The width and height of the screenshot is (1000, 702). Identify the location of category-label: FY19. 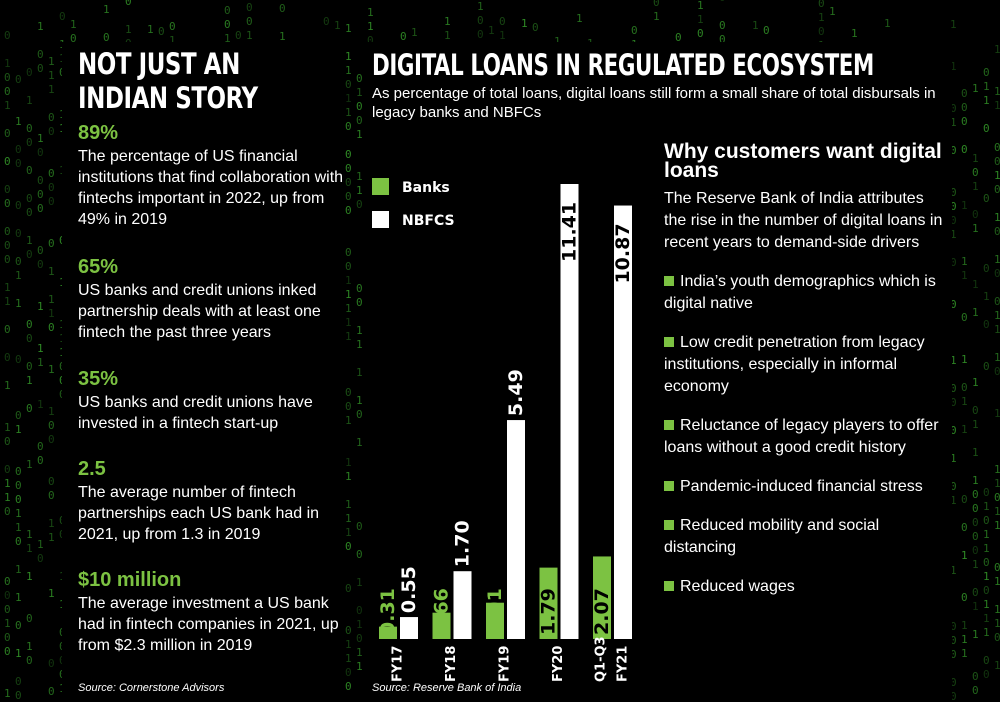
(505, 664).